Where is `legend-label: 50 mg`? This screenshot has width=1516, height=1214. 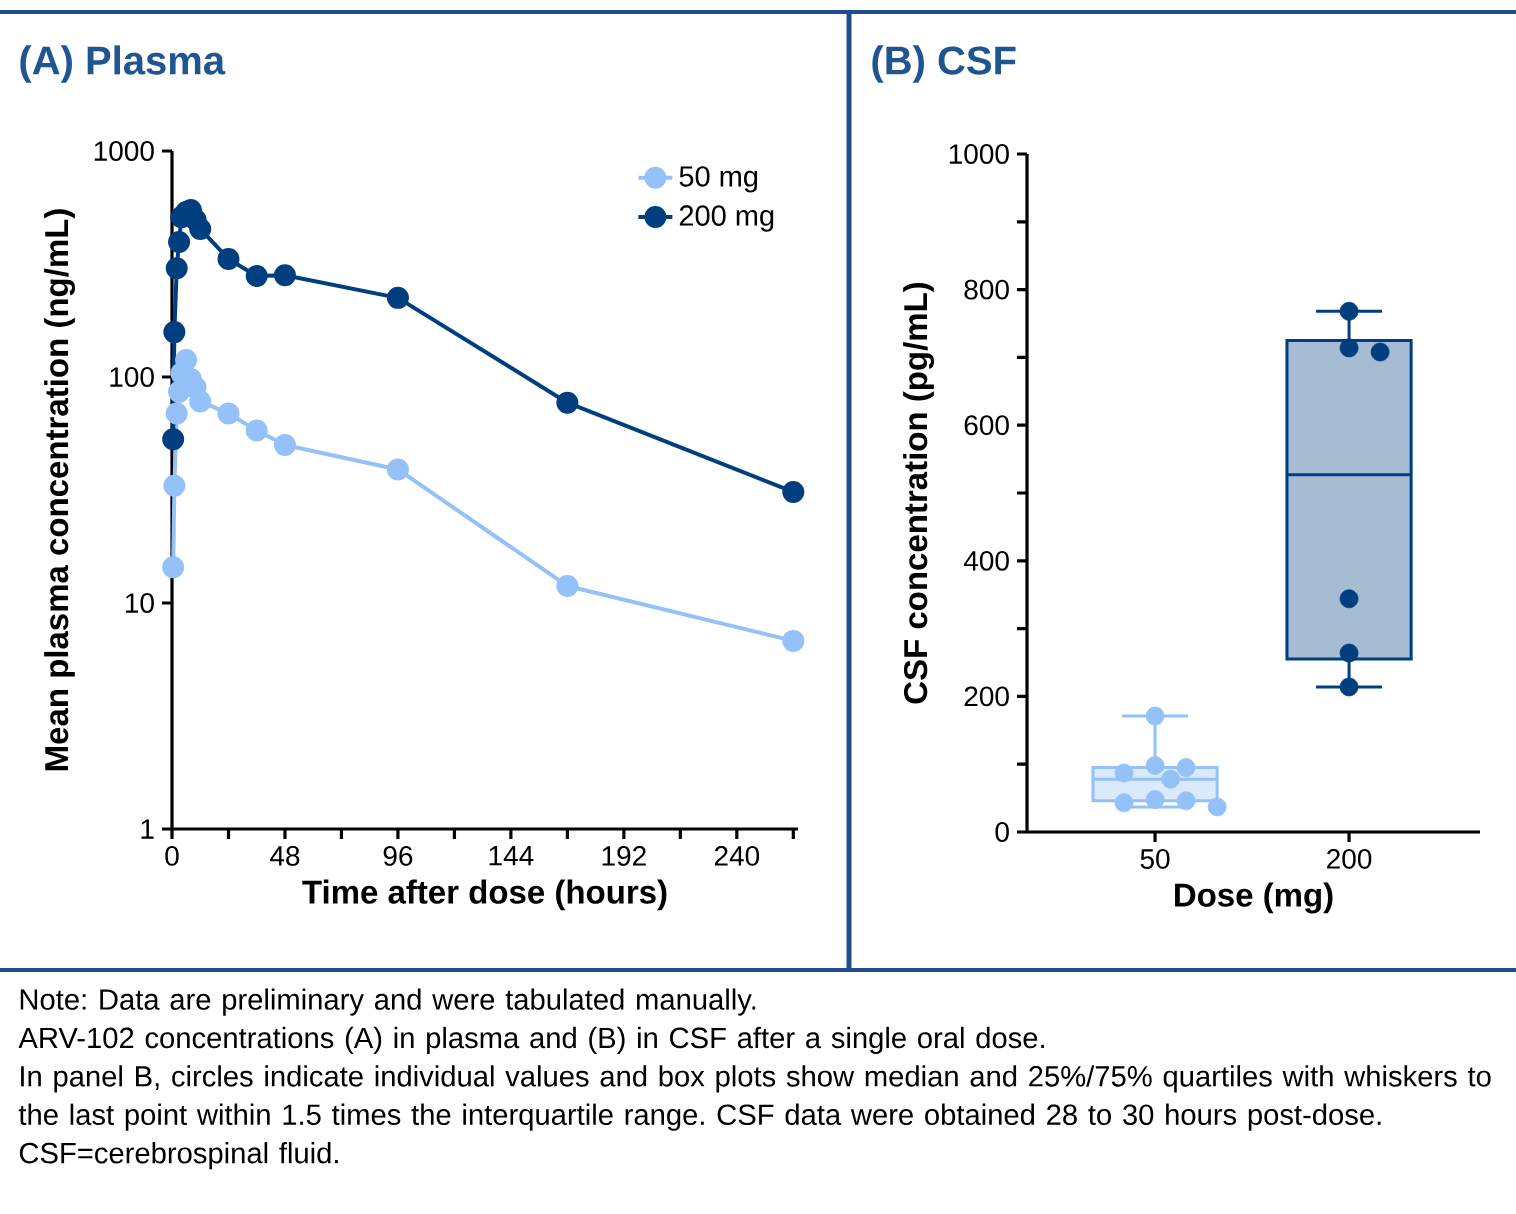
legend-label: 50 mg is located at coordinates (718, 179).